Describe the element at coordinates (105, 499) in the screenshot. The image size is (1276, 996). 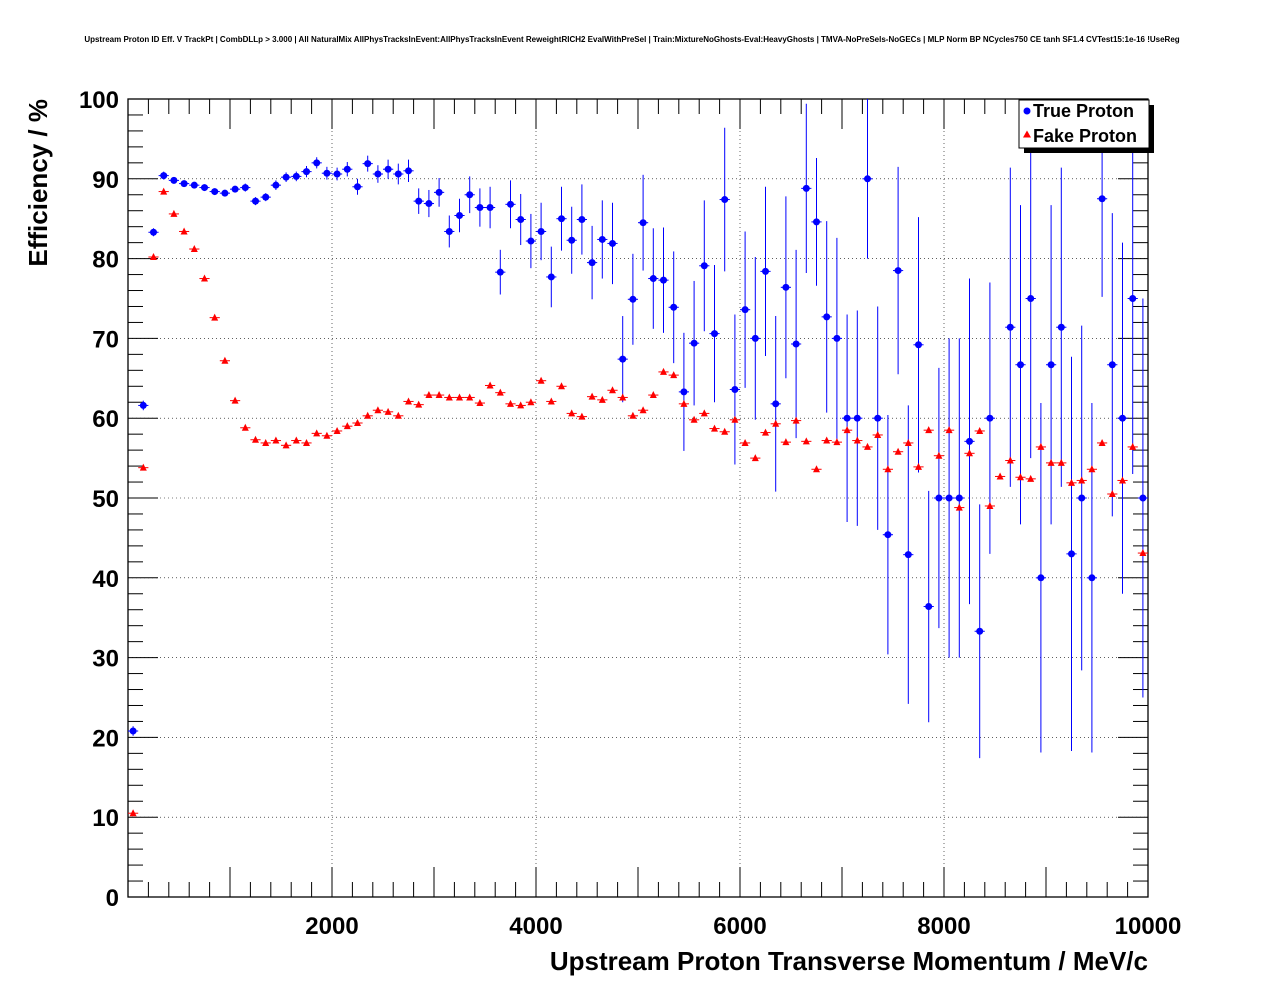
I see `y-tick-label: 50` at that location.